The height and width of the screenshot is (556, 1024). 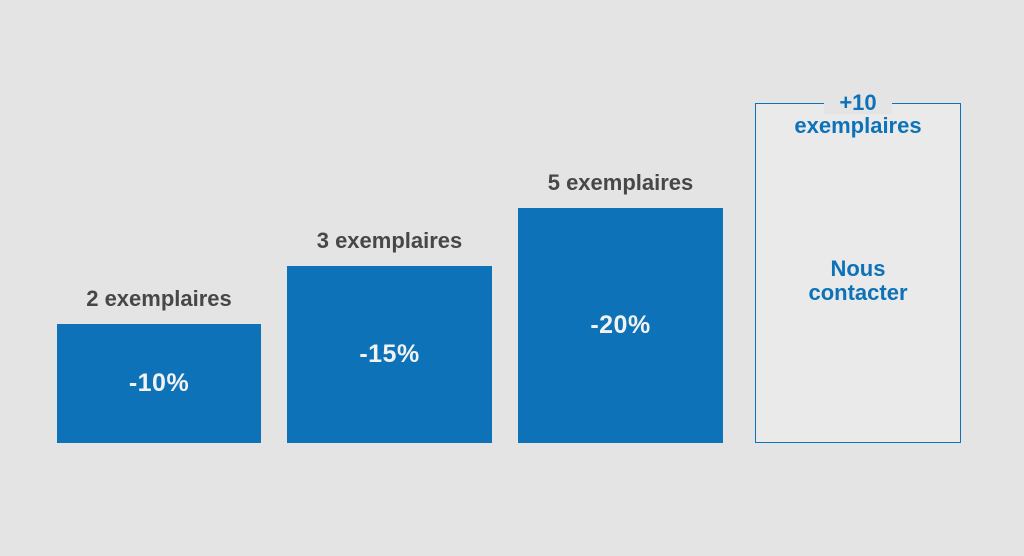 I want to click on discount-bar: -10%, so click(x=159, y=383).